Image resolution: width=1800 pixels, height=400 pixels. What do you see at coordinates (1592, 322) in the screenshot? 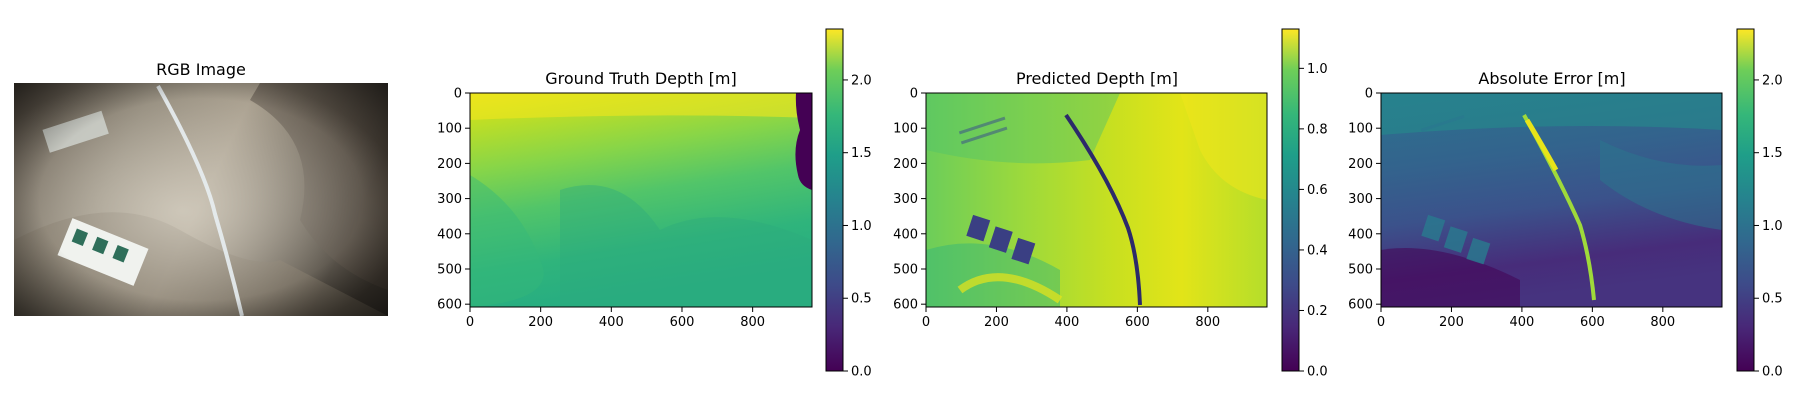
I see `err-x-tick-label: 600` at bounding box center [1592, 322].